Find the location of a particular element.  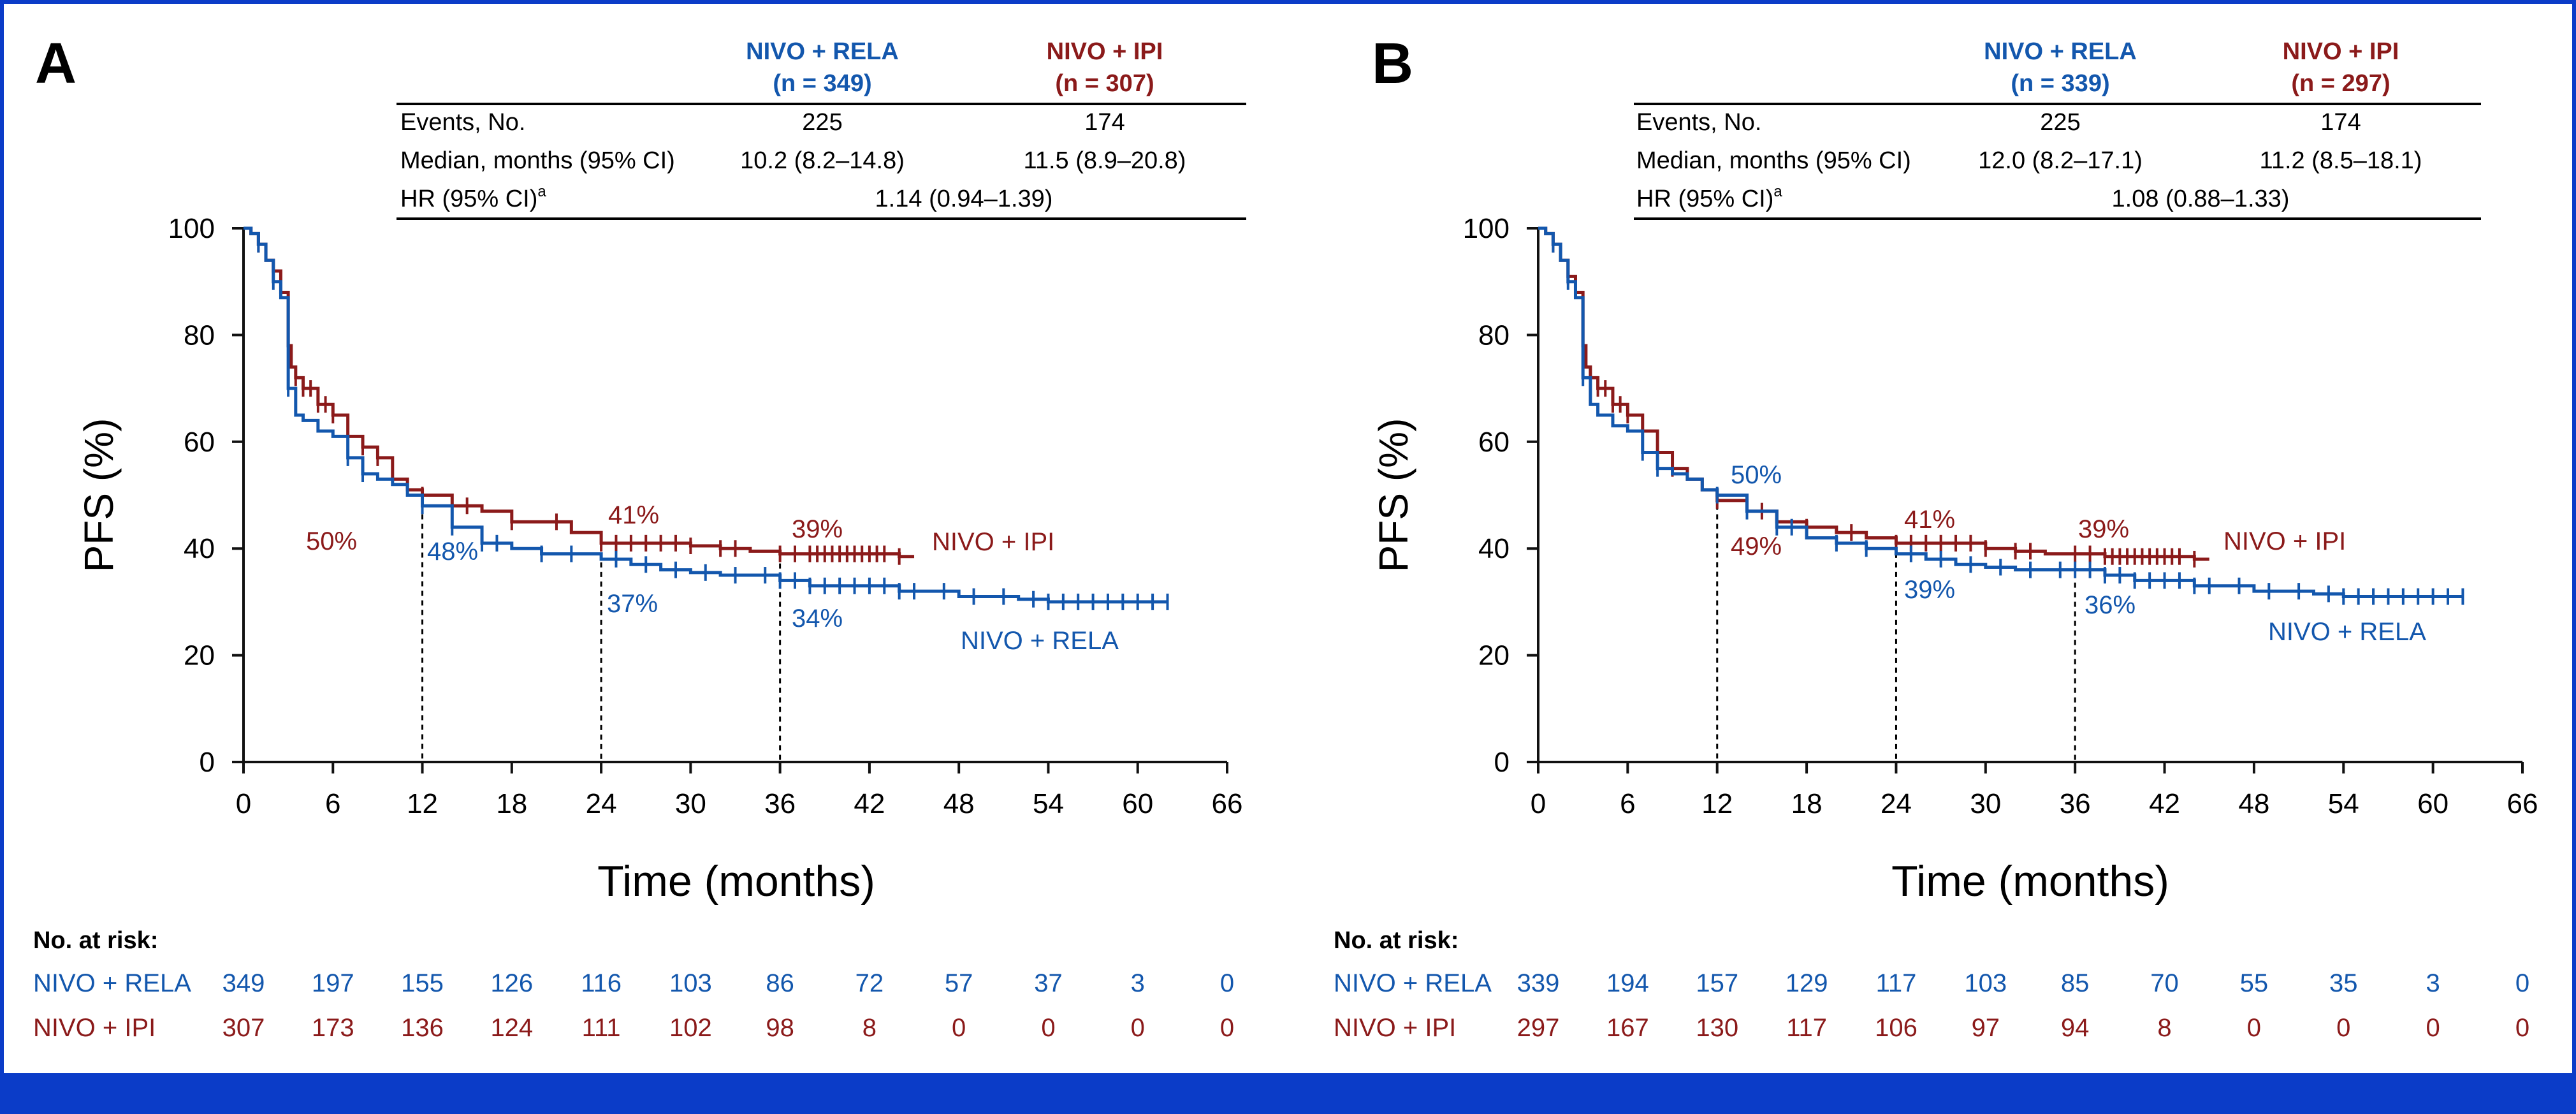

risk-count-rela: 70 is located at coordinates (2164, 983).